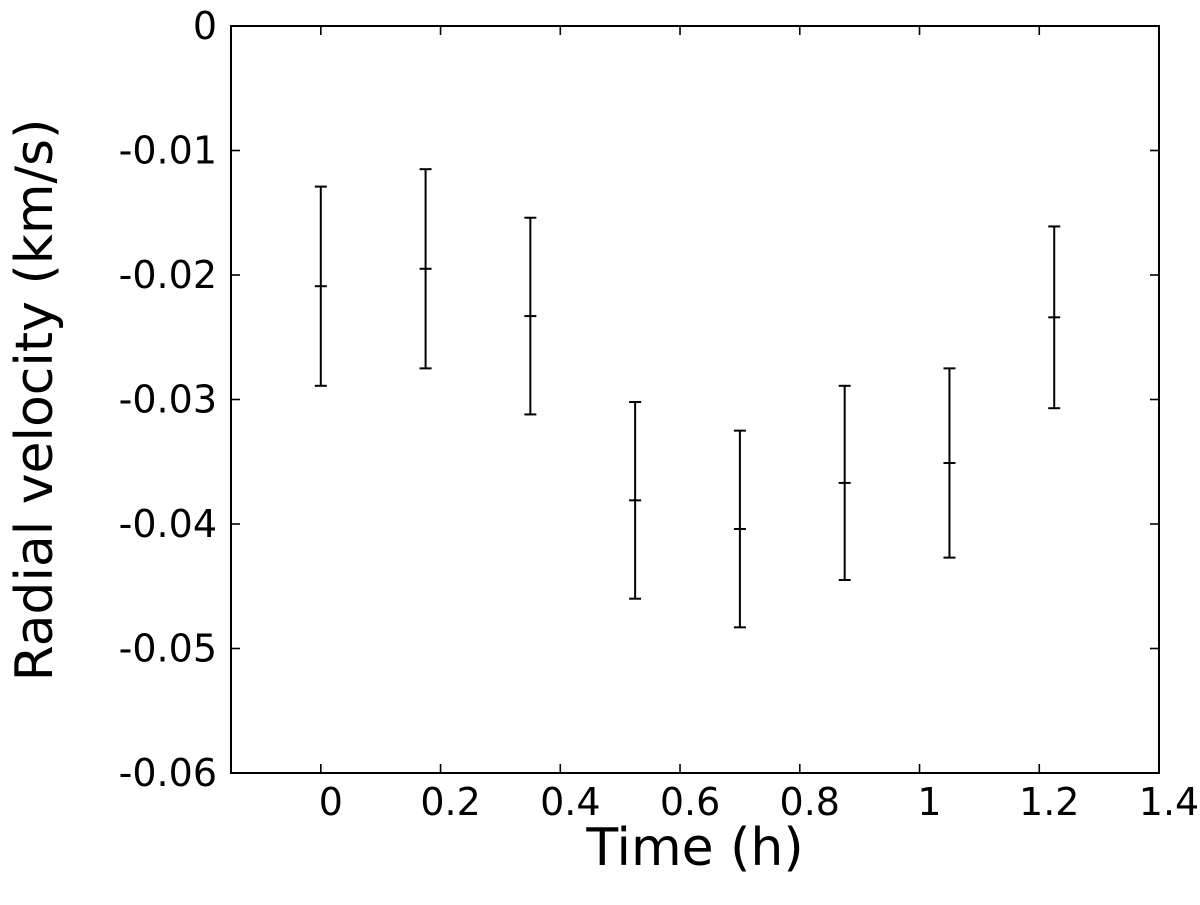  Describe the element at coordinates (168, 275) in the screenshot. I see `y-tick-label: -0.02` at that location.